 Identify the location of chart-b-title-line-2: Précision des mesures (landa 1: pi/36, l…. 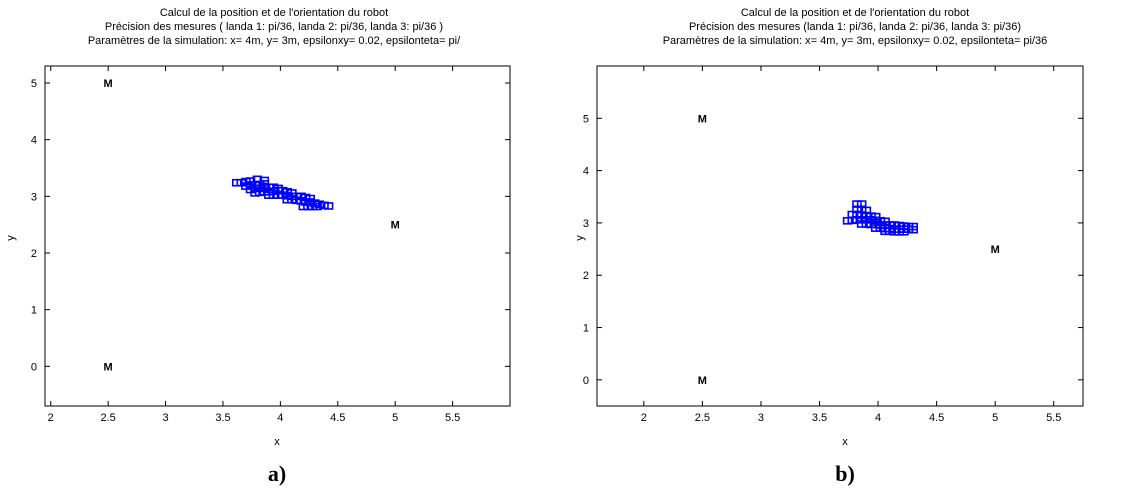
(855, 27).